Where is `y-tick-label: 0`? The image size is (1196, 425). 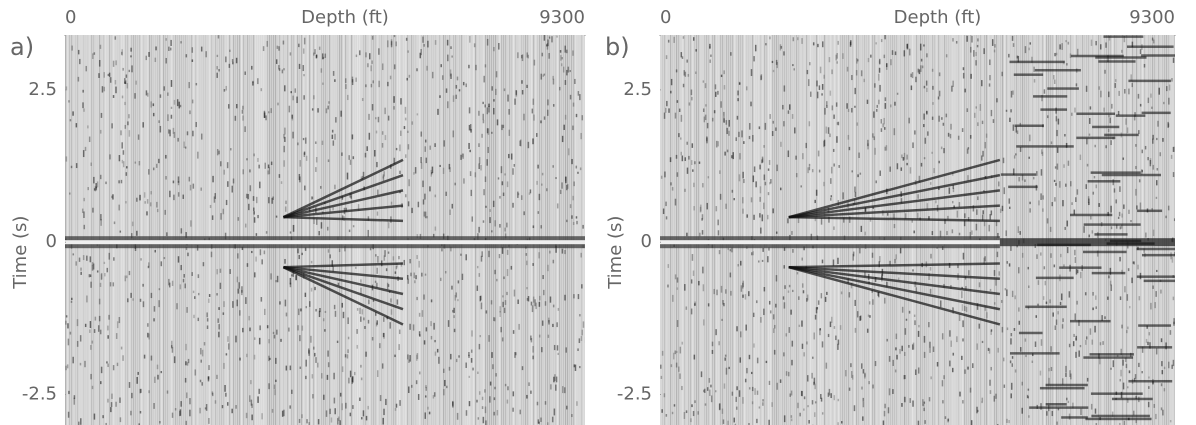 y-tick-label: 0 is located at coordinates (646, 241).